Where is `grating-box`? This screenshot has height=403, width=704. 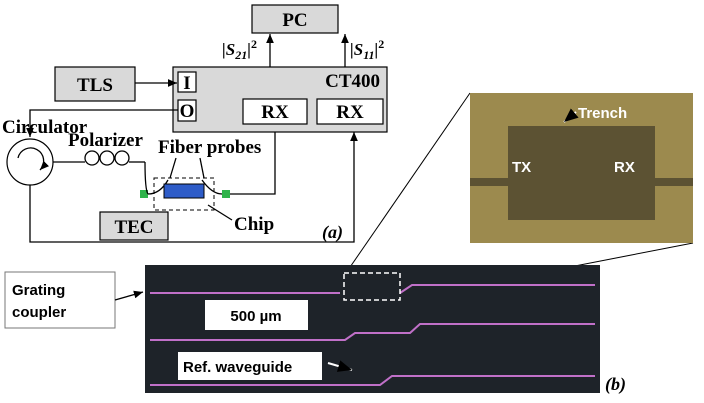
grating-box is located at coordinates (60, 300).